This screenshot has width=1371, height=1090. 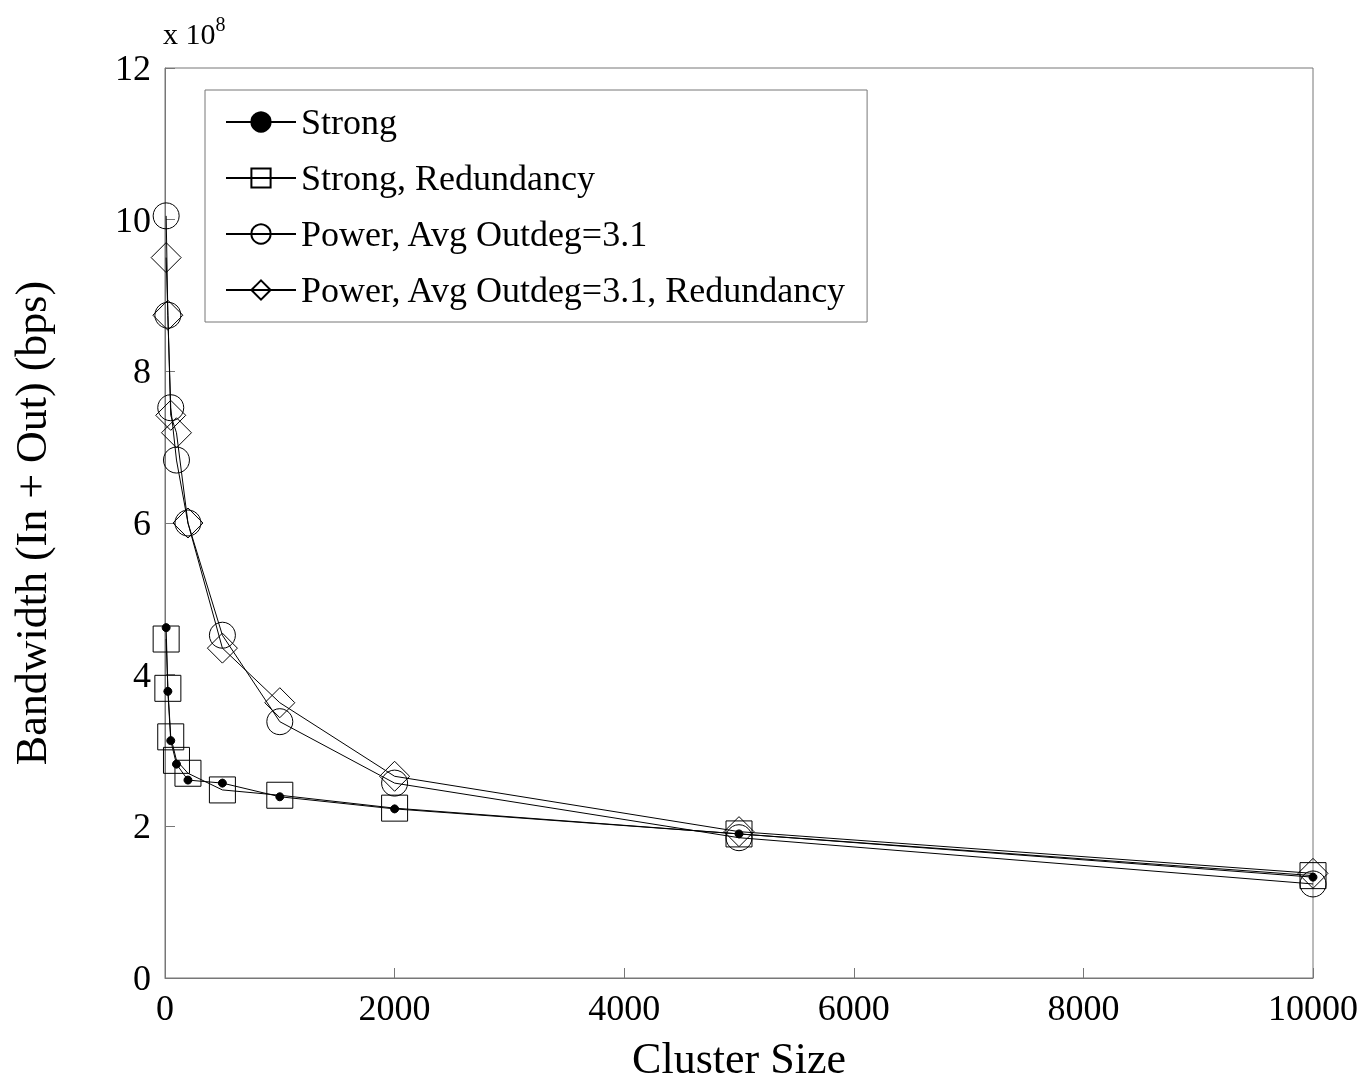 I want to click on x-tick-label: 6000, so click(x=853, y=1008).